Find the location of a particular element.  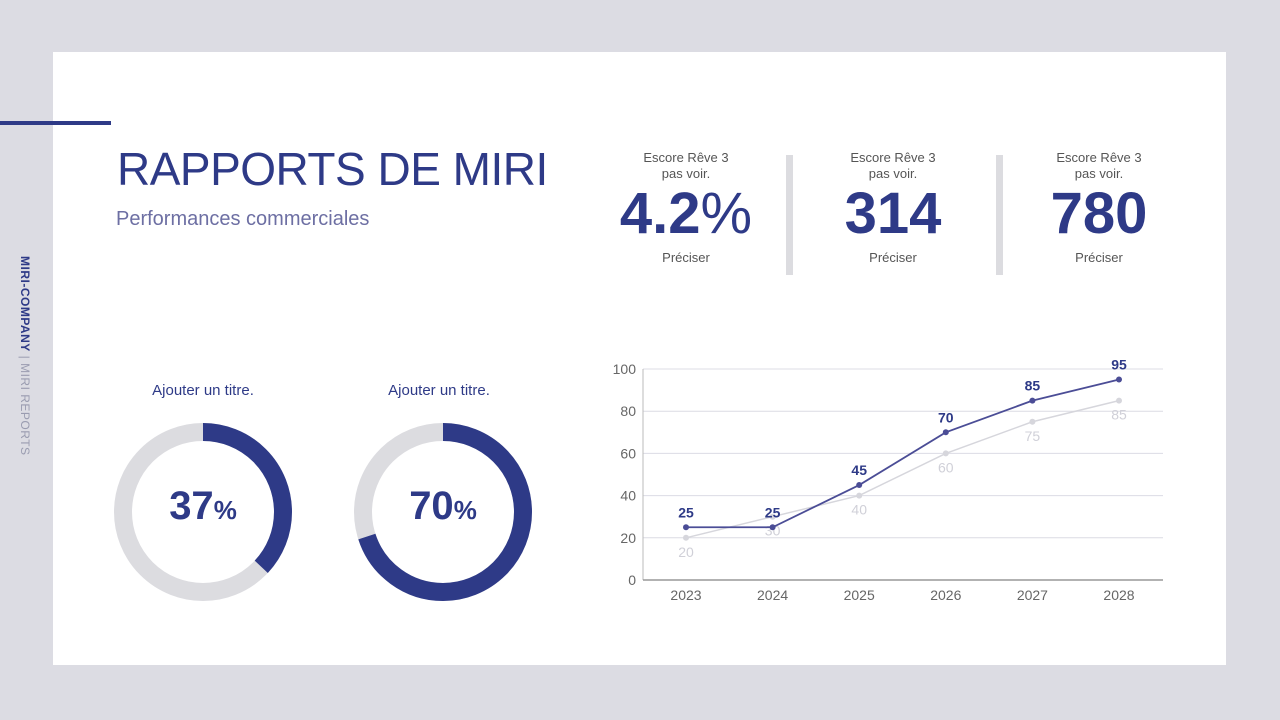

x-tick-label: 2026 is located at coordinates (945, 595).